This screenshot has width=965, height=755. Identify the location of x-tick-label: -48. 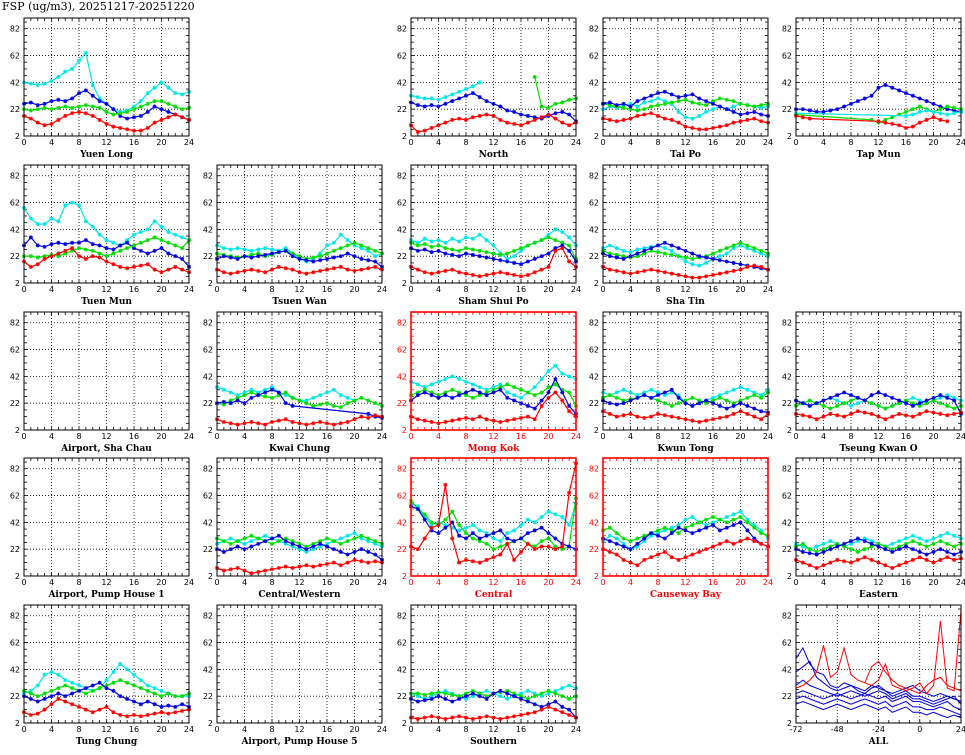
(837, 729).